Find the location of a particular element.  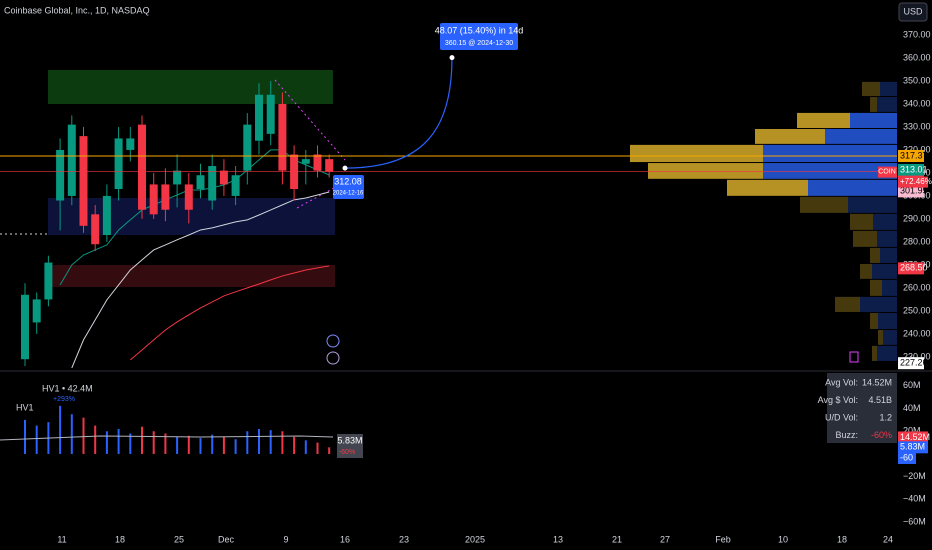

y-tick-label: 360.00 is located at coordinates (917, 57).